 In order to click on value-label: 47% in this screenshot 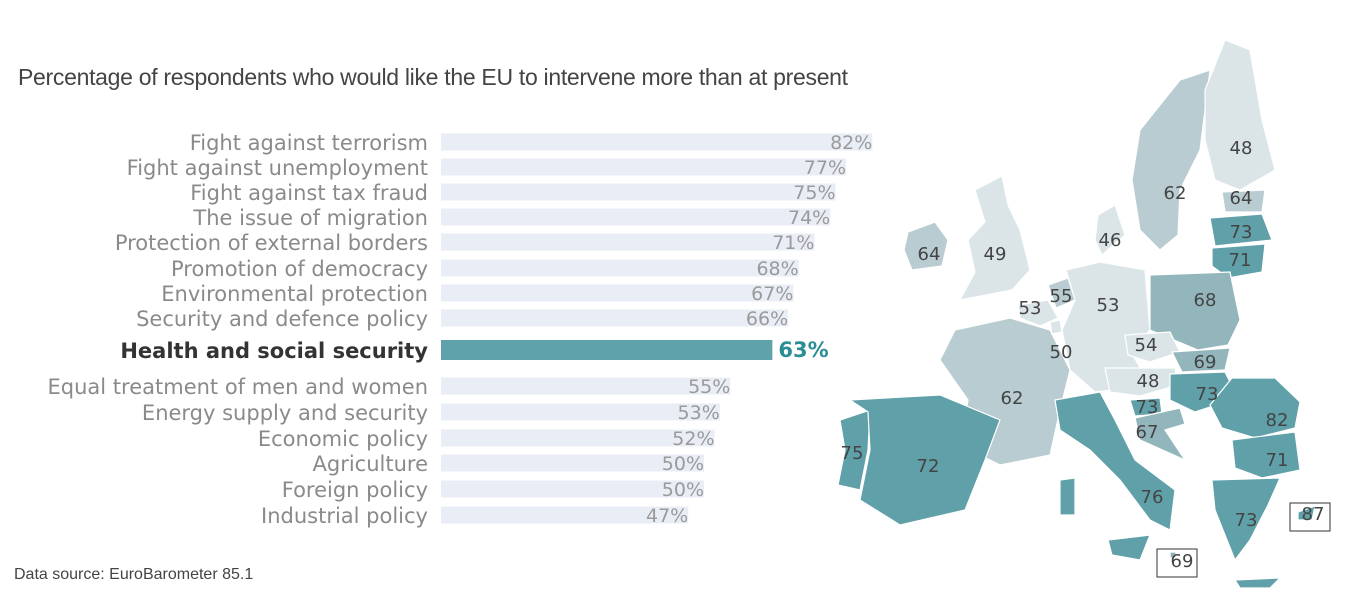, I will do `click(667, 516)`.